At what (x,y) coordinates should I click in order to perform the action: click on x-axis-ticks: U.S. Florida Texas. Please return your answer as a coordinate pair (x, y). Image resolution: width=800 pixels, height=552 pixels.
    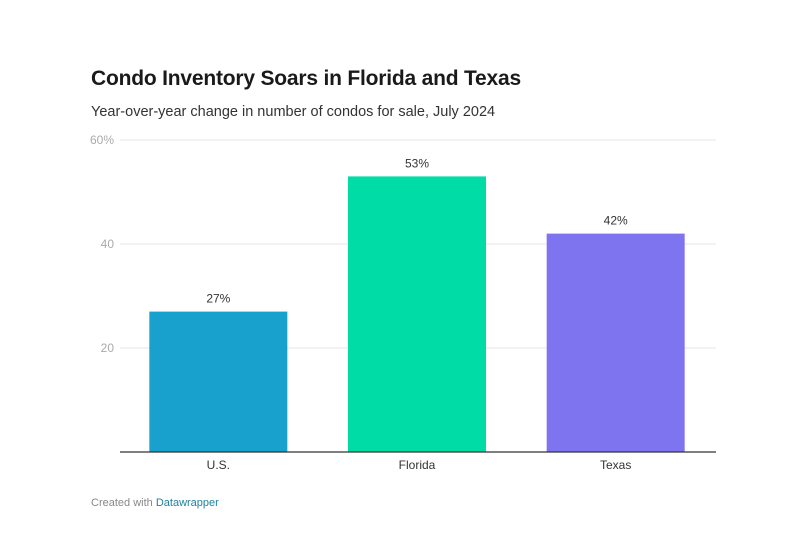
    Looking at the image, I should click on (418, 461).